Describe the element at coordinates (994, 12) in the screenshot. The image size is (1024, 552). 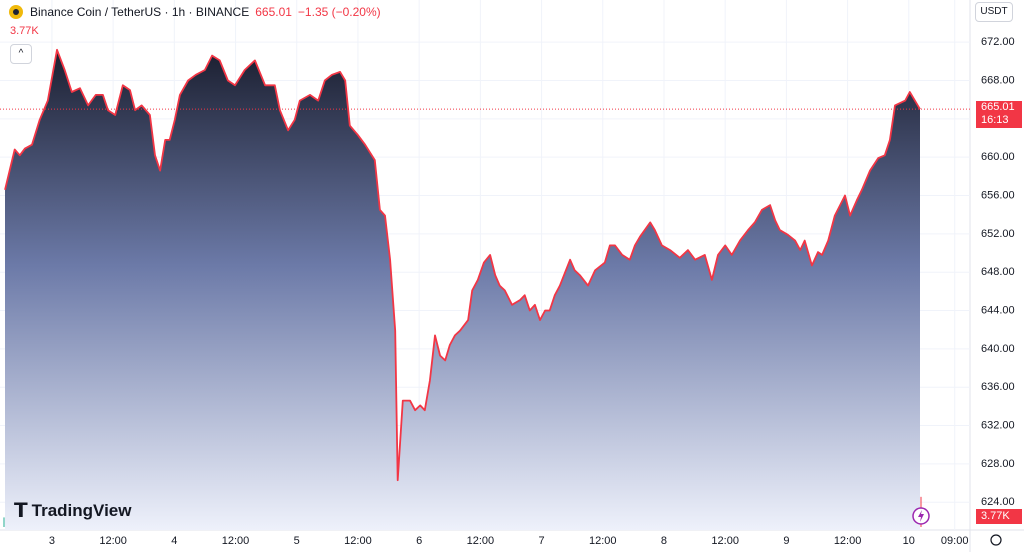
I see `currency-button: USDT` at that location.